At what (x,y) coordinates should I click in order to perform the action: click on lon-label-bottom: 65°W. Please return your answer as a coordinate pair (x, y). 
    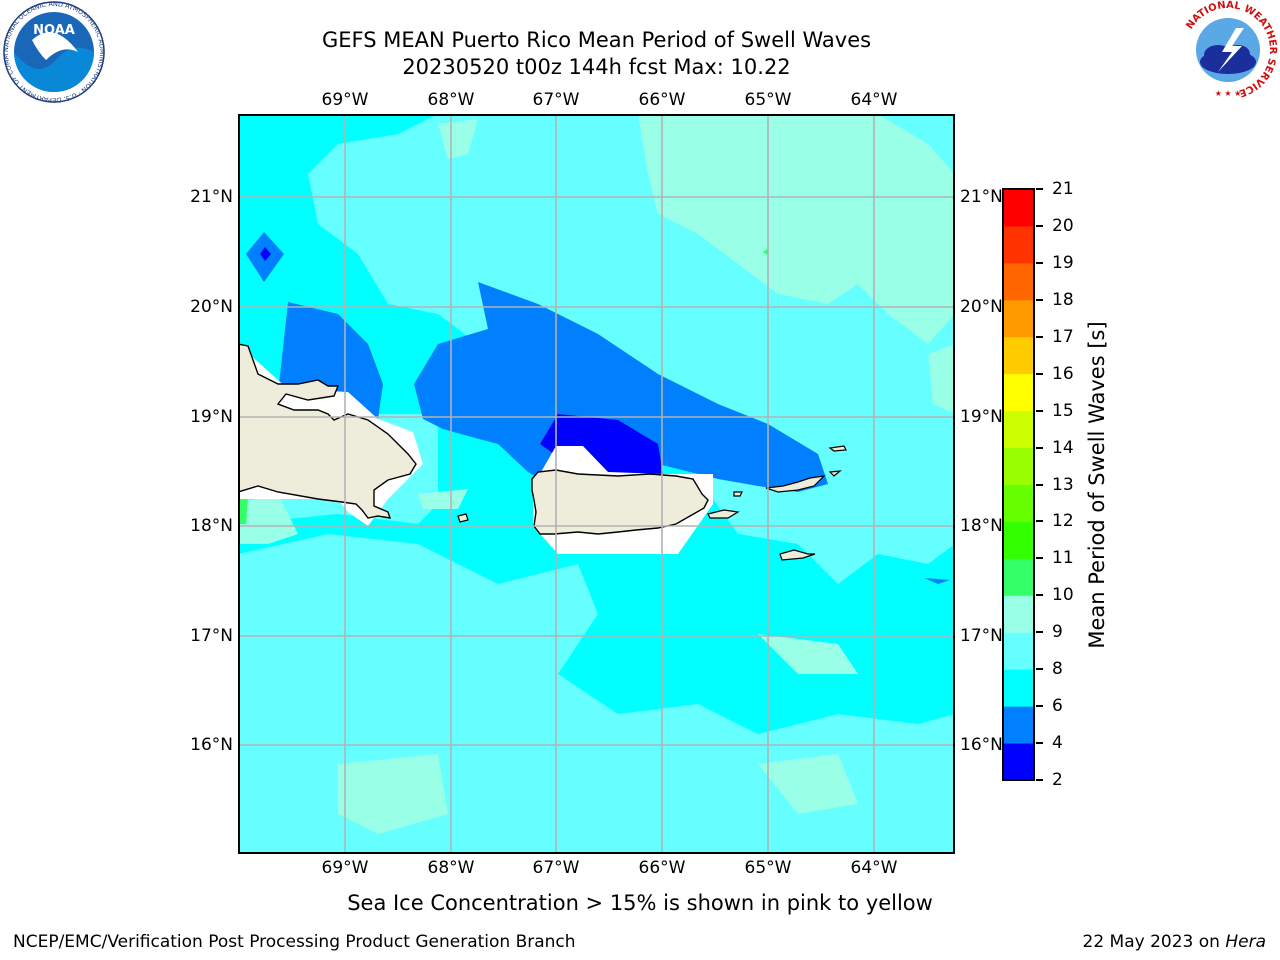
    Looking at the image, I should click on (768, 868).